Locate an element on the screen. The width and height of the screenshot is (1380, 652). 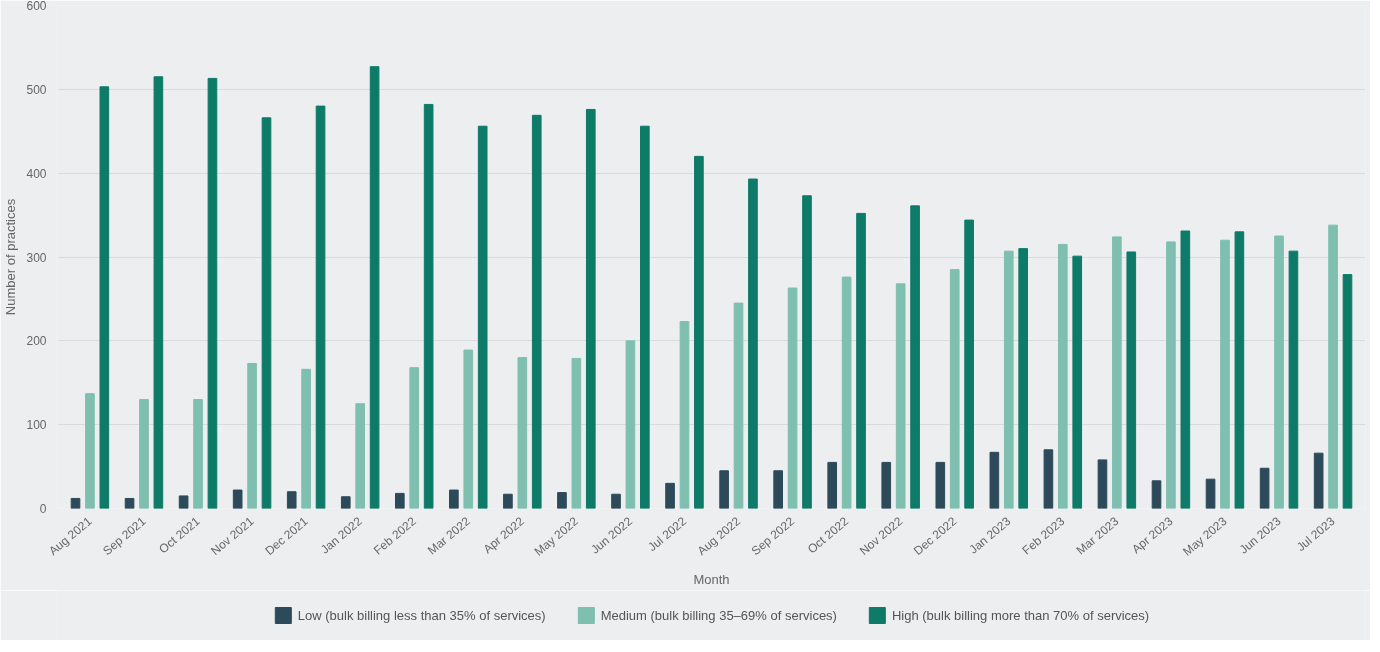
legend-label: High (bulk billing more than 70% of services) is located at coordinates (1020, 615).